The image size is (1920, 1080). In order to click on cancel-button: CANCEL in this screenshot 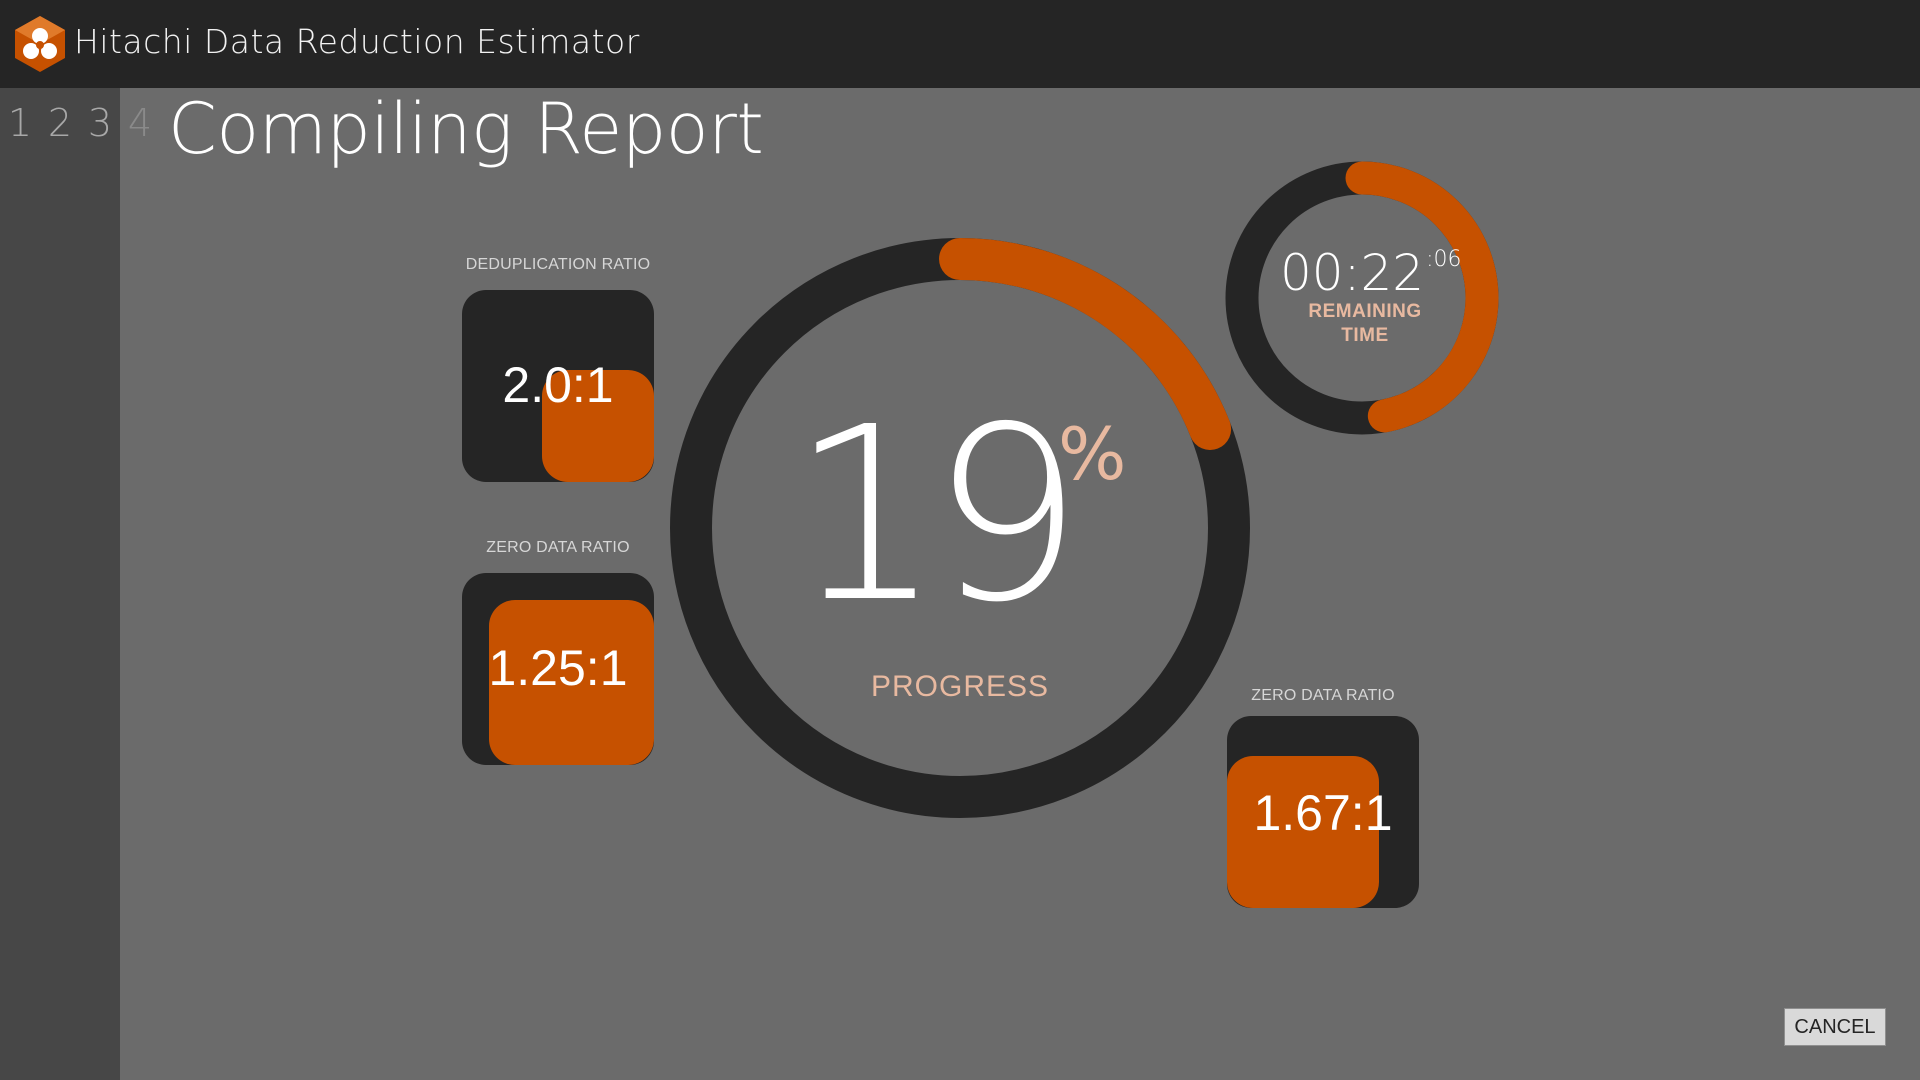, I will do `click(1835, 1027)`.